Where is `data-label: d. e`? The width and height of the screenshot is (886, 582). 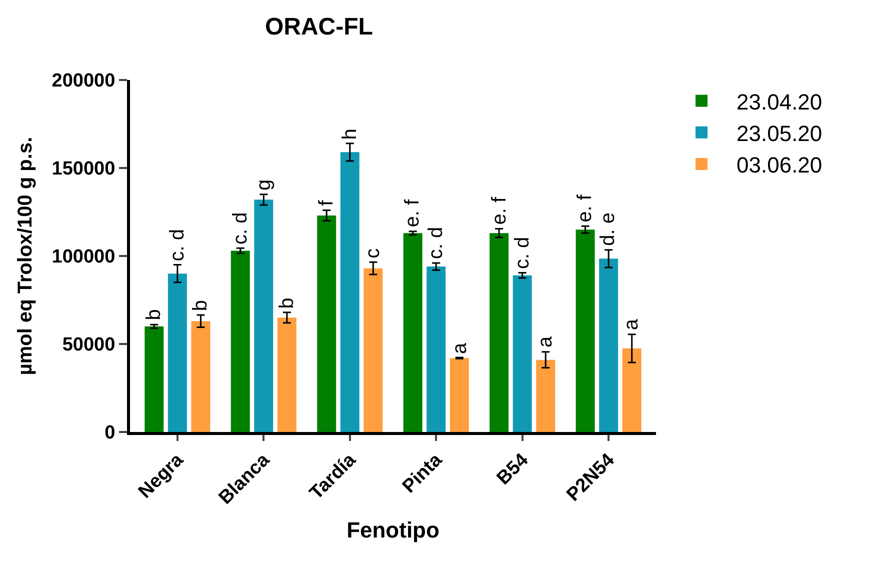 data-label: d. e is located at coordinates (608, 229).